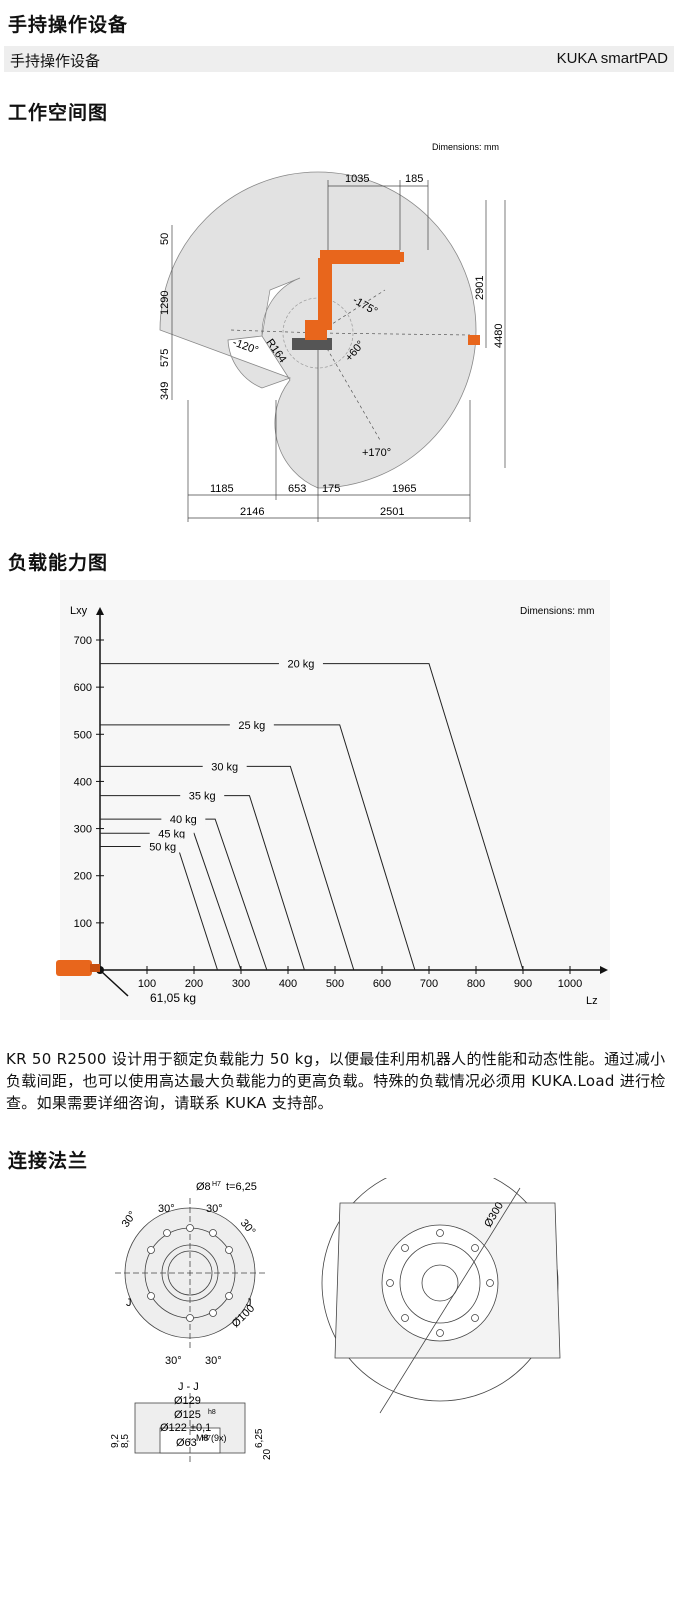 The height and width of the screenshot is (1600, 680). What do you see at coordinates (414, 179) in the screenshot?
I see `dim-top-2: 185` at bounding box center [414, 179].